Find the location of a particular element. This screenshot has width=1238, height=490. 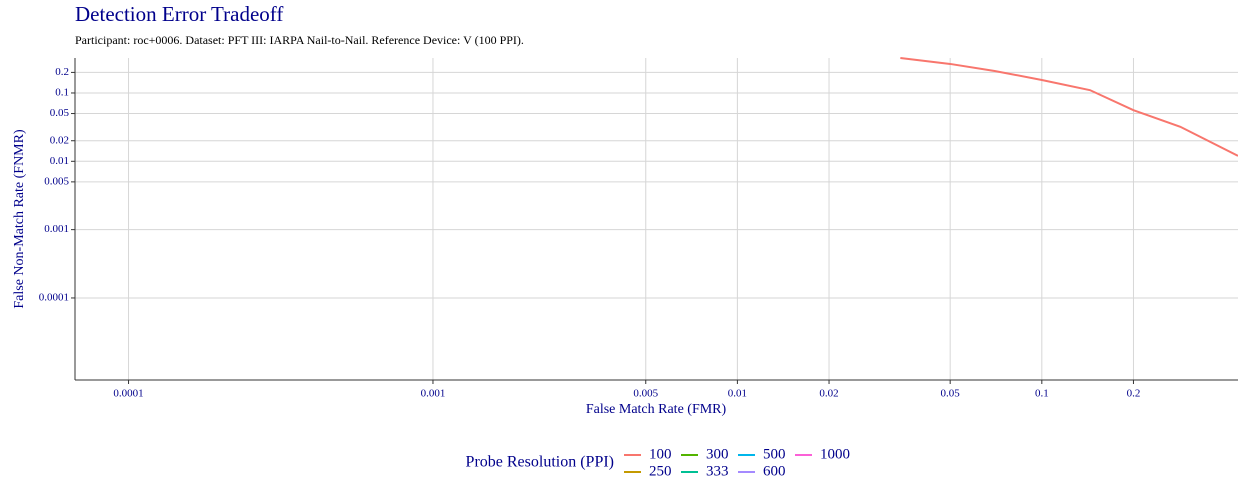

data-line is located at coordinates (1069, 107).